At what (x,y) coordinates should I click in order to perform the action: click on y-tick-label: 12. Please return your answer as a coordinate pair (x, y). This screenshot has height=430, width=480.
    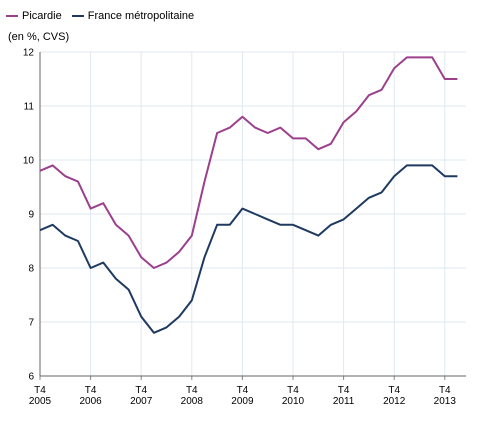
    Looking at the image, I should click on (29, 53).